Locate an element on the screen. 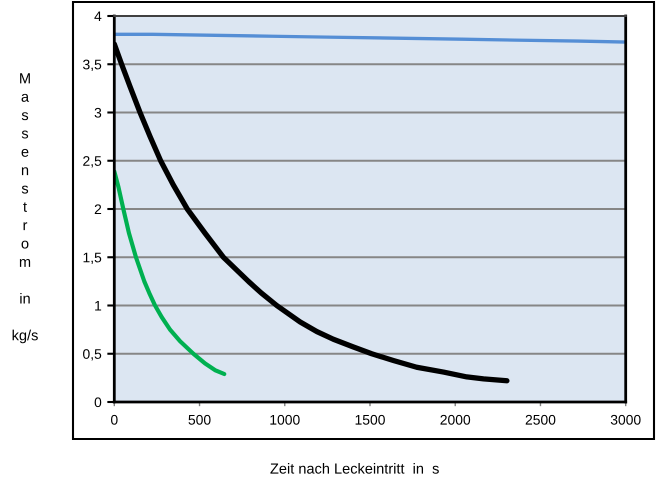  x-tick-label: 500 is located at coordinates (199, 419).